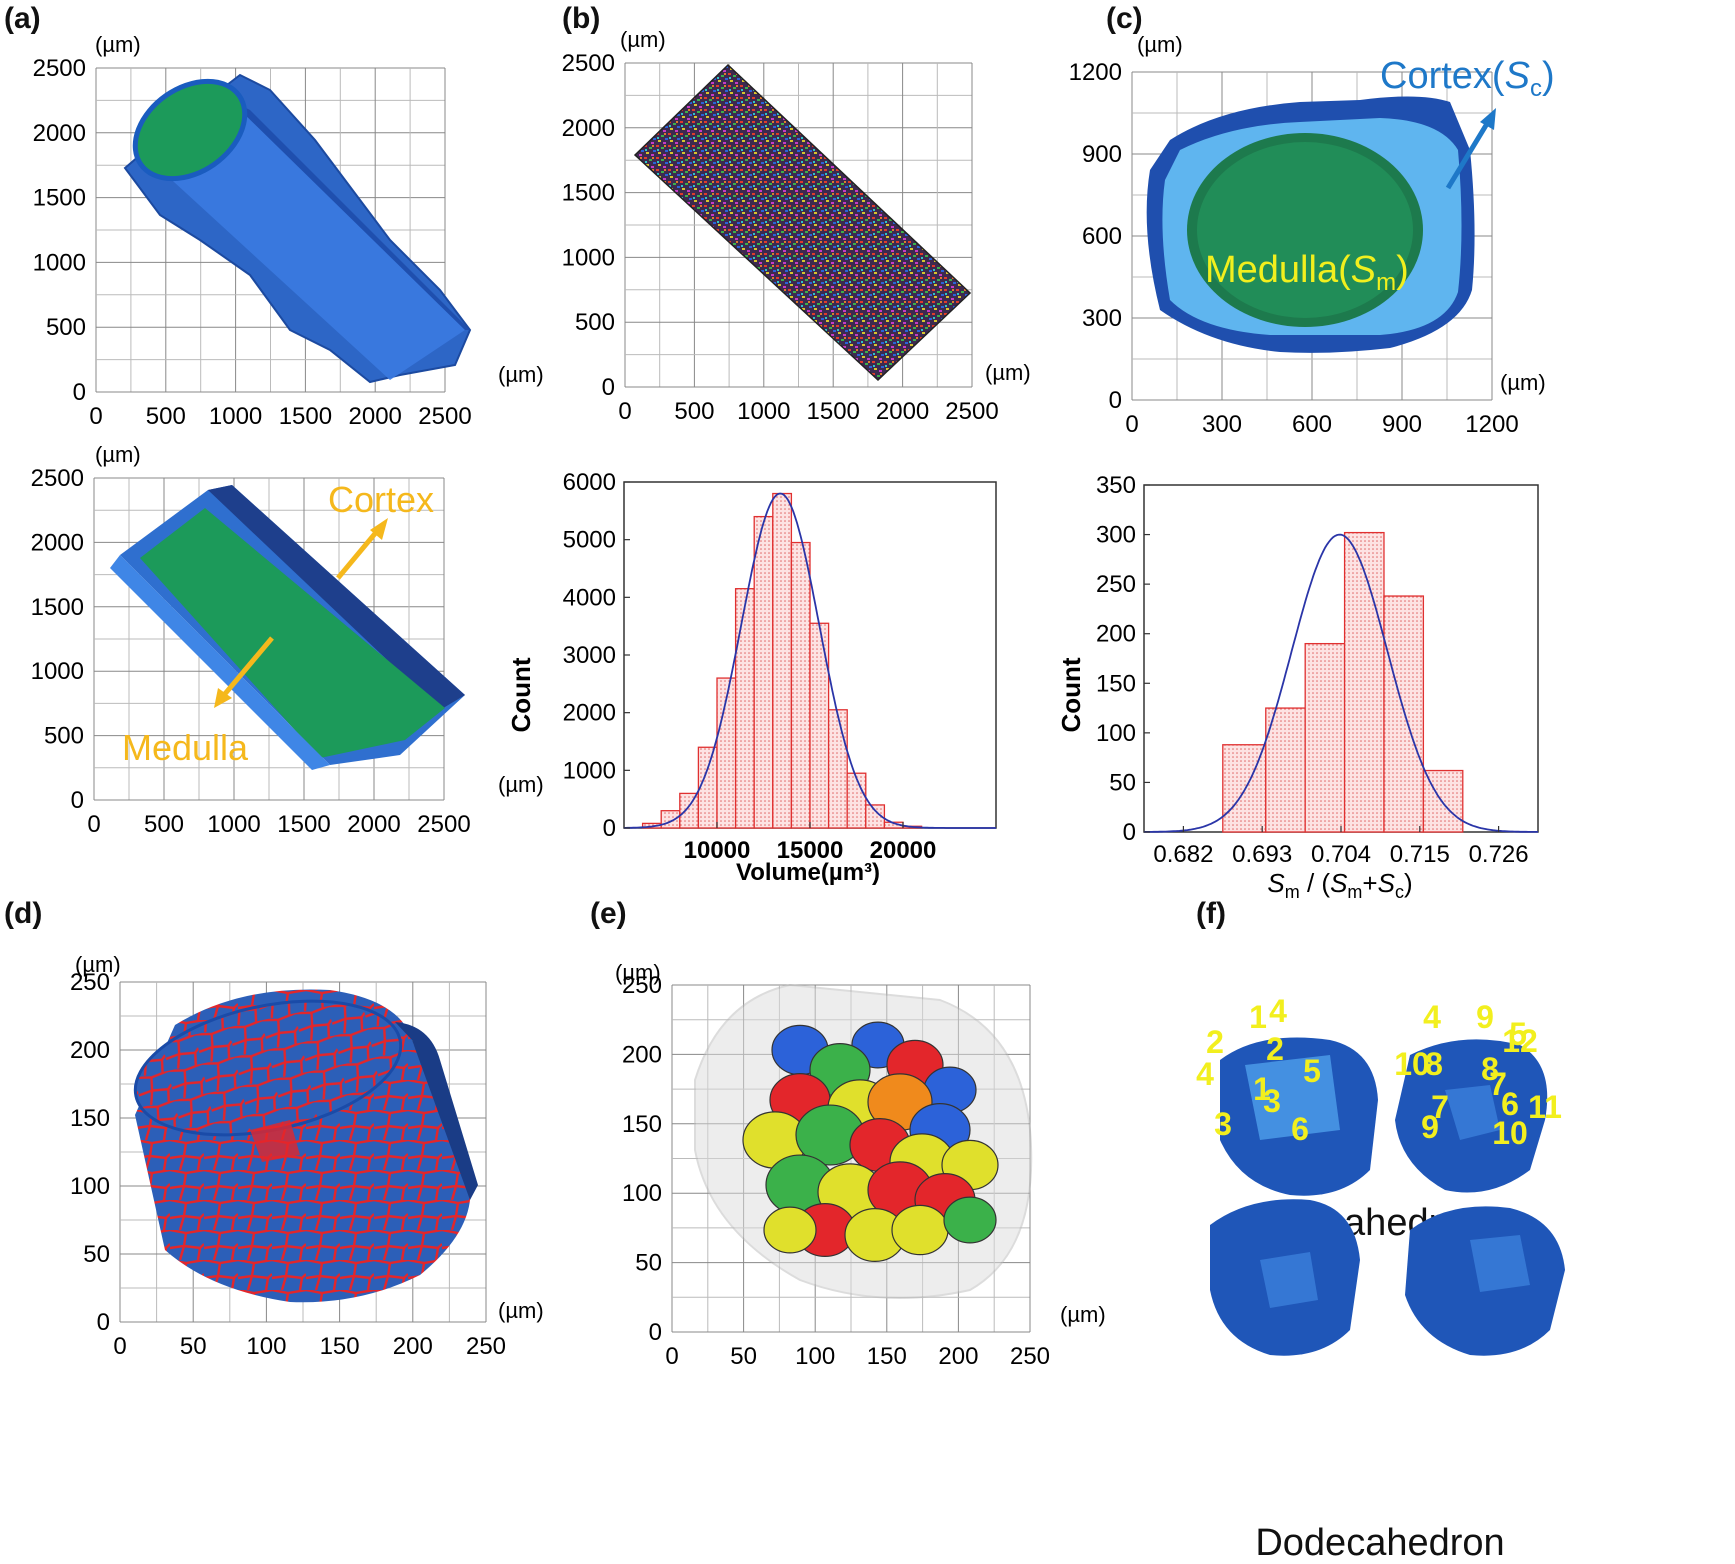  What do you see at coordinates (1223, 1124) in the screenshot?
I see `face-number-label: 3` at bounding box center [1223, 1124].